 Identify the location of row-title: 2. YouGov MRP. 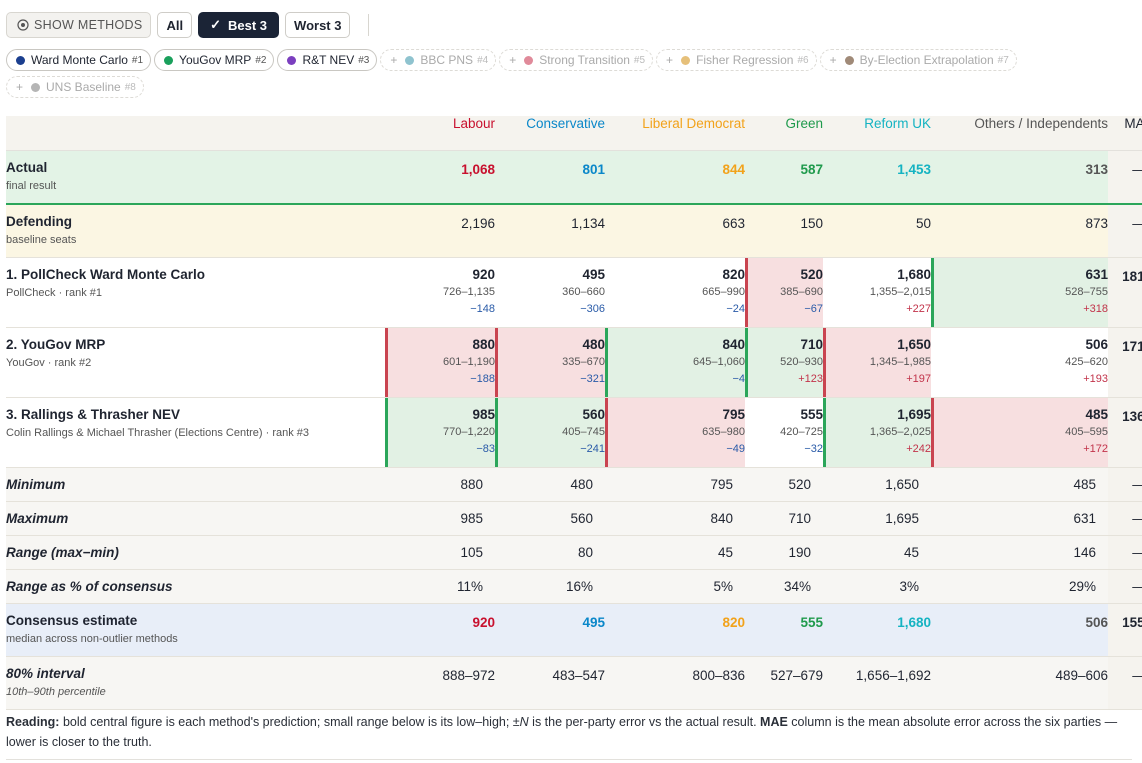
(56, 344).